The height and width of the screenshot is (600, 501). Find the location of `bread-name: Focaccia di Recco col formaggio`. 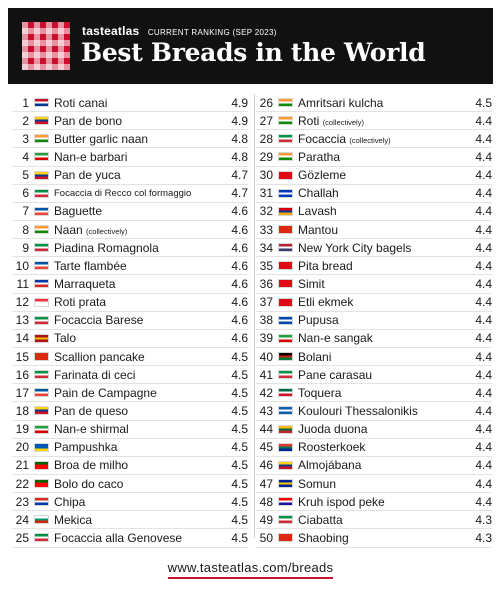

bread-name: Focaccia di Recco col formaggio is located at coordinates (138, 193).